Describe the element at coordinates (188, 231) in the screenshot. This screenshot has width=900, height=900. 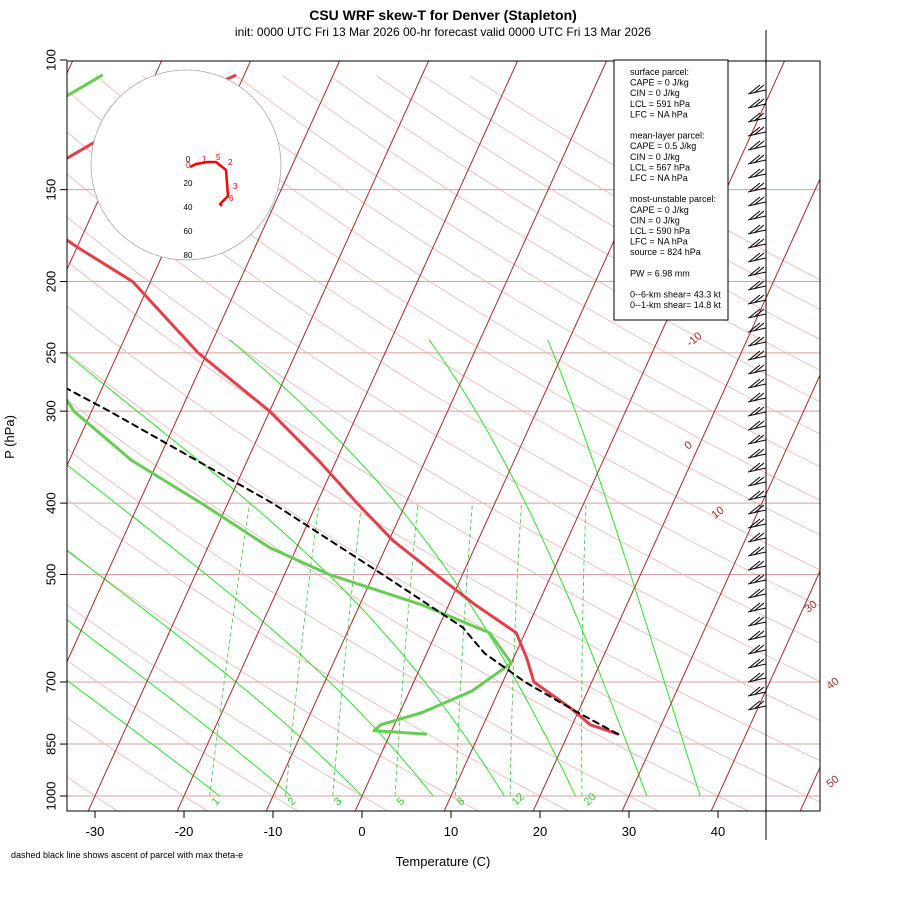
I see `hodograph-ring-label: 60` at that location.